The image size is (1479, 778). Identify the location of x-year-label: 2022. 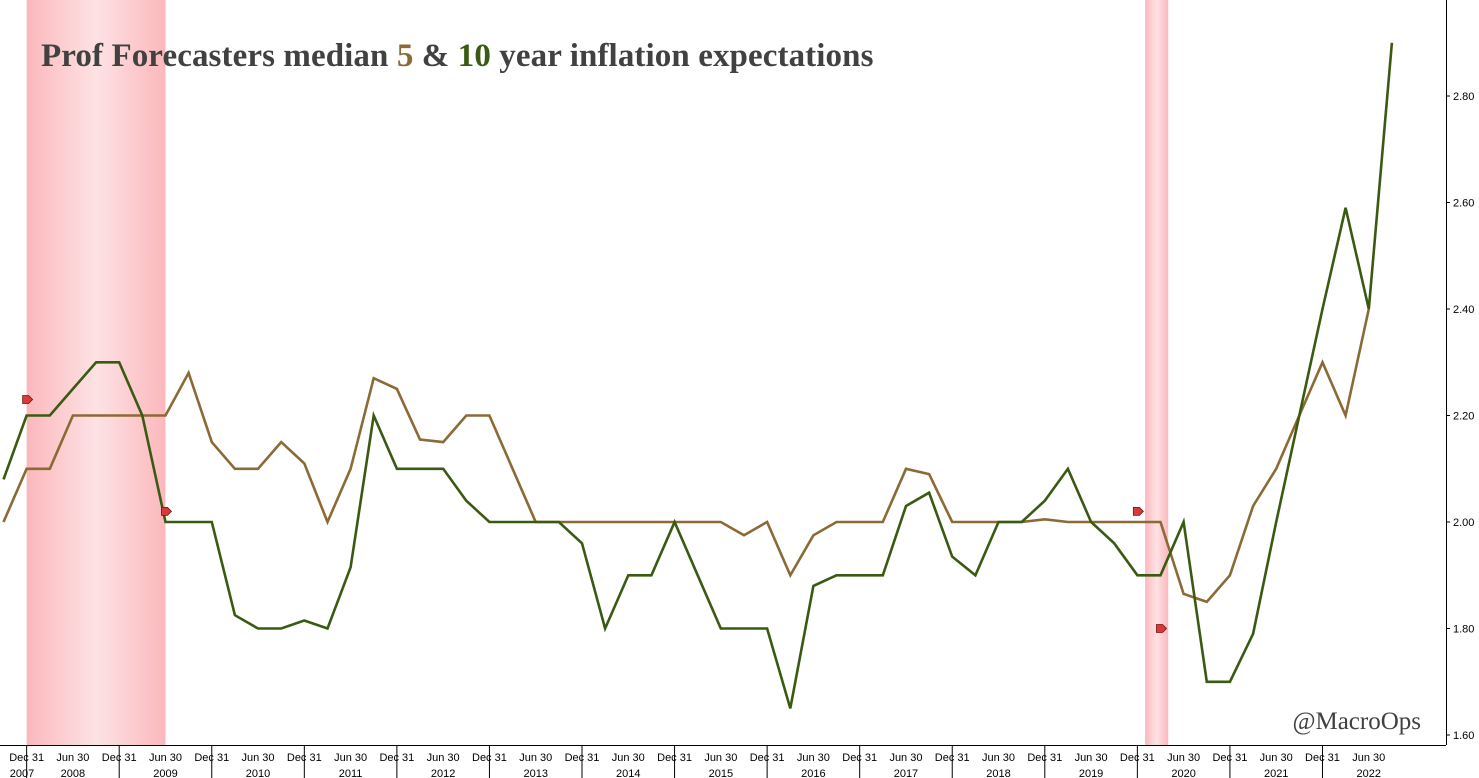
(1369, 773).